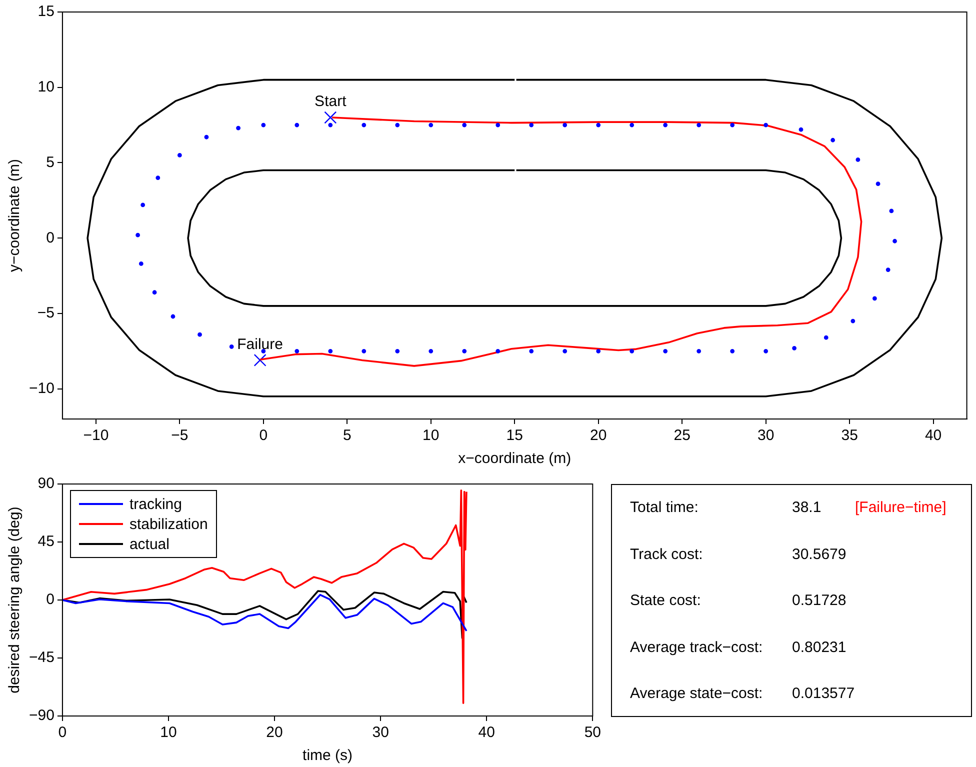 The image size is (976, 767). What do you see at coordinates (900, 507) in the screenshot?
I see `text: [Failure−time]` at bounding box center [900, 507].